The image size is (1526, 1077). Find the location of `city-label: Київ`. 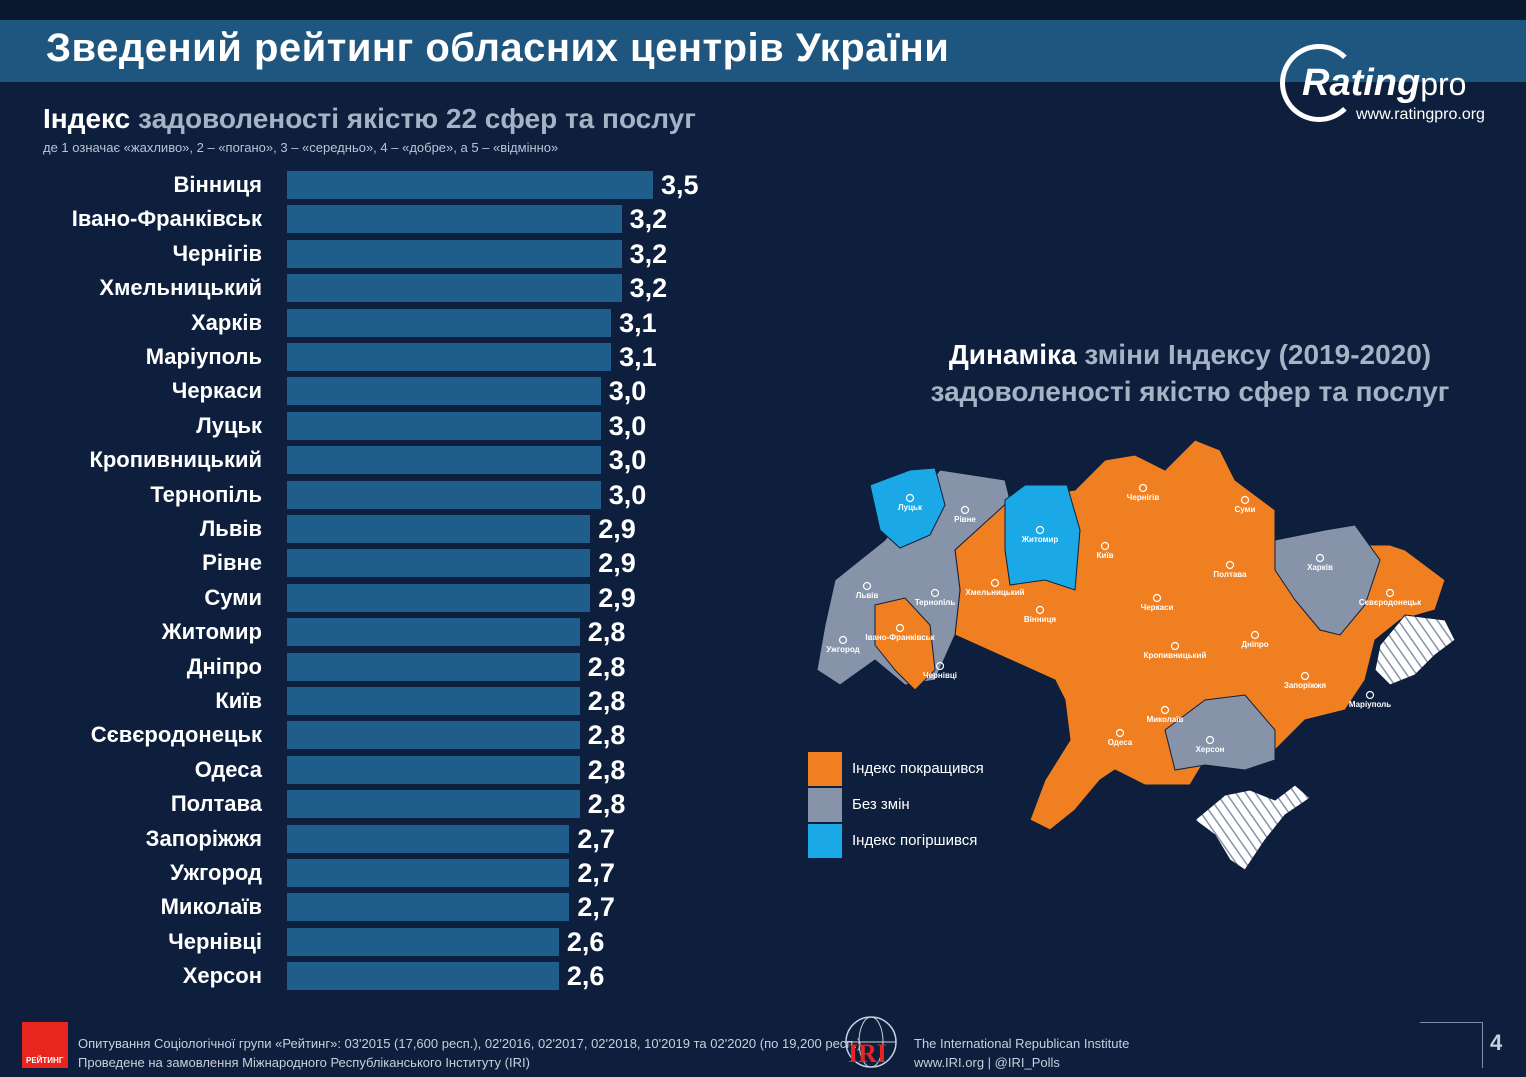

city-label: Київ is located at coordinates (1105, 555).